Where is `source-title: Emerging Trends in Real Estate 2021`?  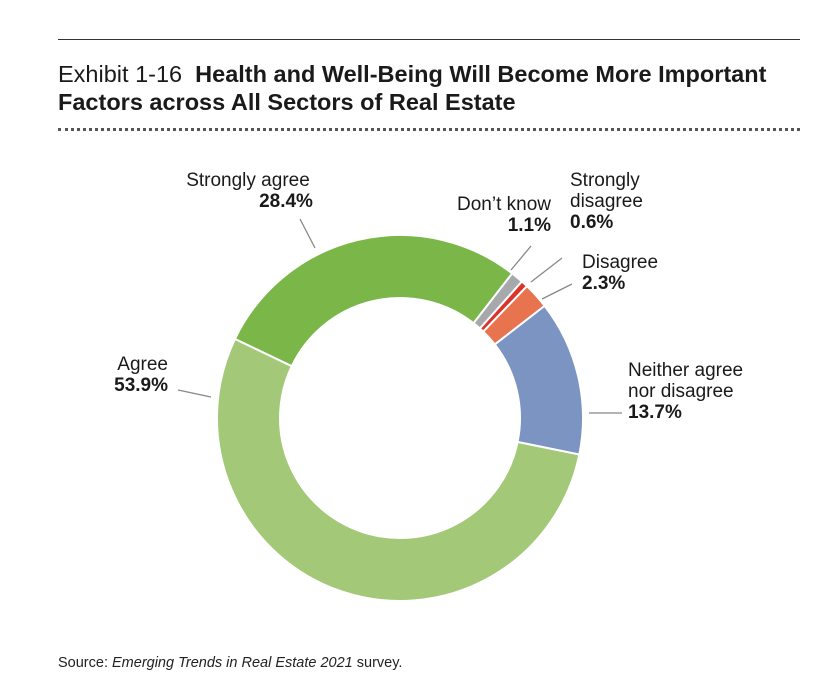
source-title: Emerging Trends in Real Estate 2021 is located at coordinates (232, 663).